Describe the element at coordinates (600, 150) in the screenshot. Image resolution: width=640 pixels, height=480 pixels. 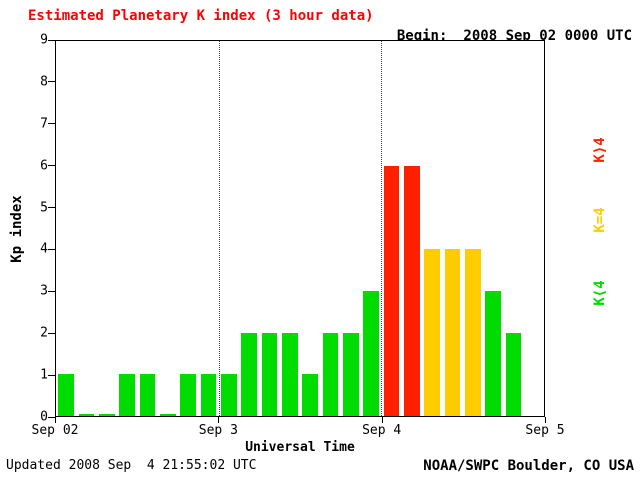
I see `legend-item-k4: K⟩4` at that location.